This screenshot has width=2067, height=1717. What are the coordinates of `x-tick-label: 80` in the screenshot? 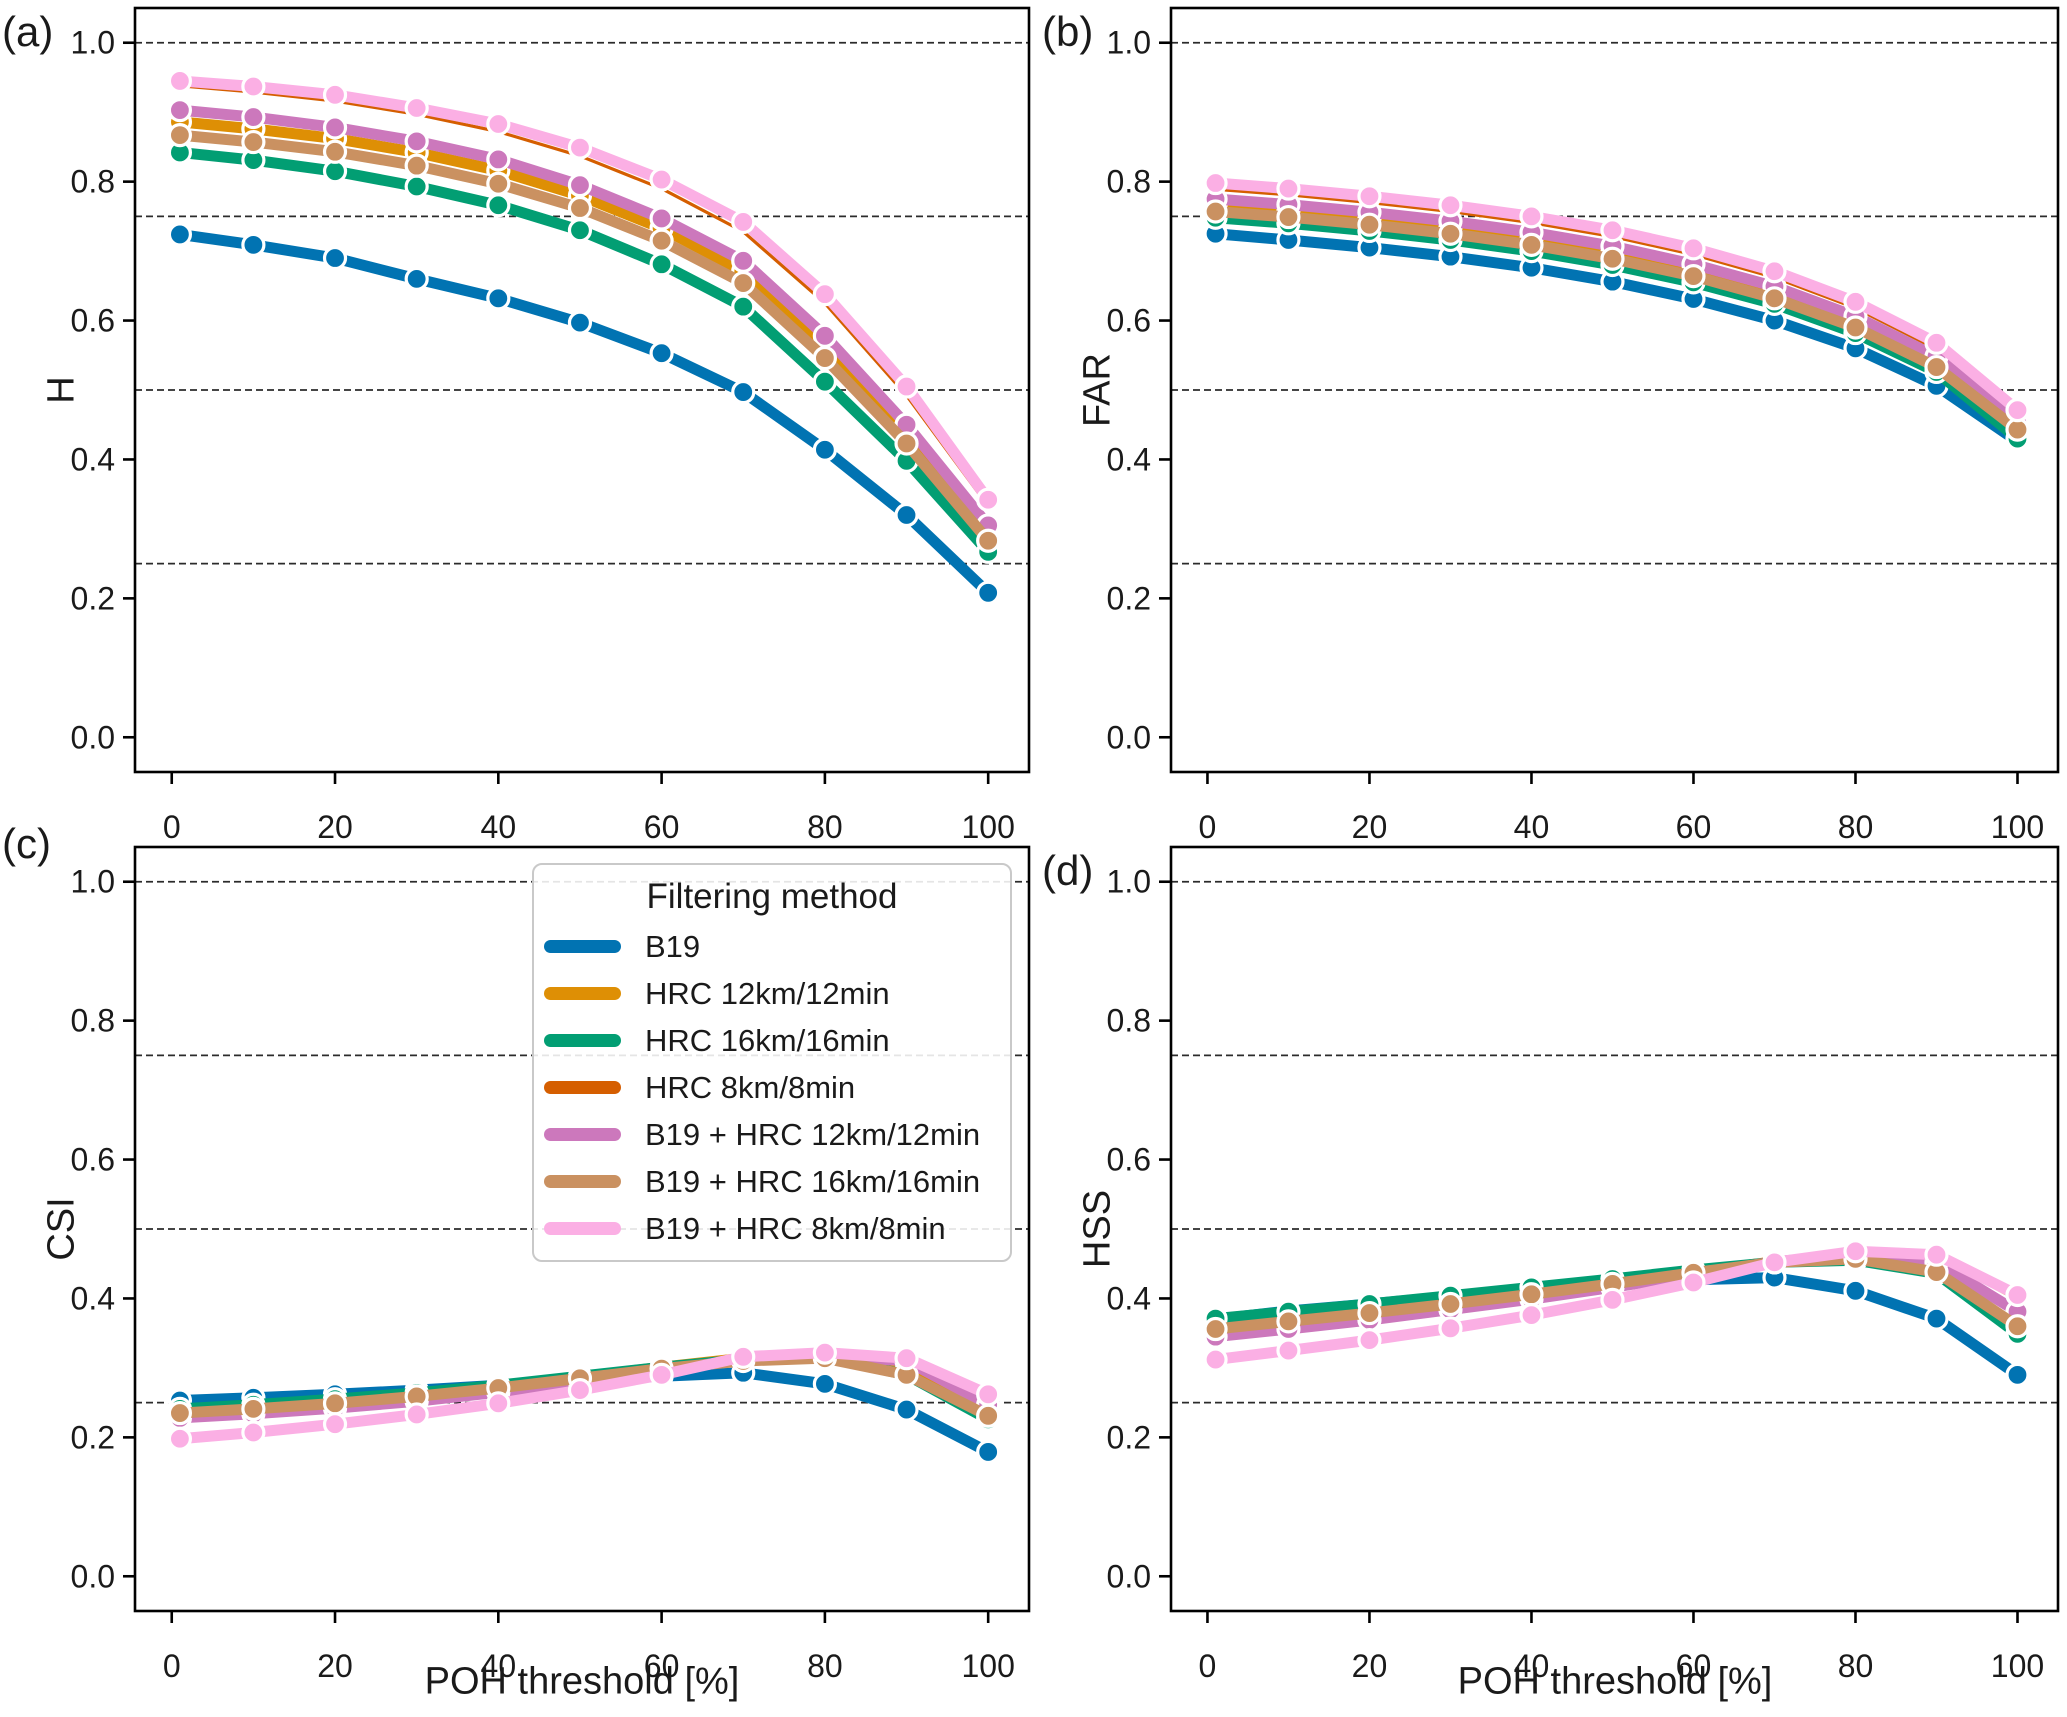 It's located at (1856, 827).